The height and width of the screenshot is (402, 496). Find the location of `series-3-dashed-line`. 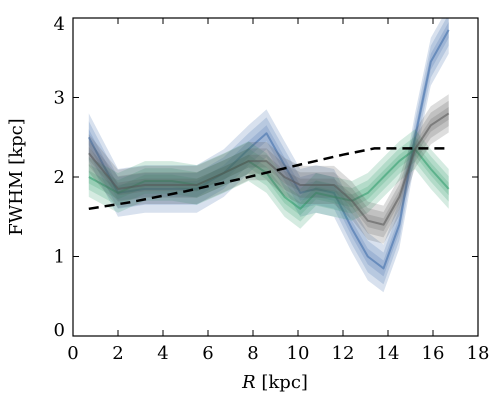

series-3-dashed-line is located at coordinates (268, 179).